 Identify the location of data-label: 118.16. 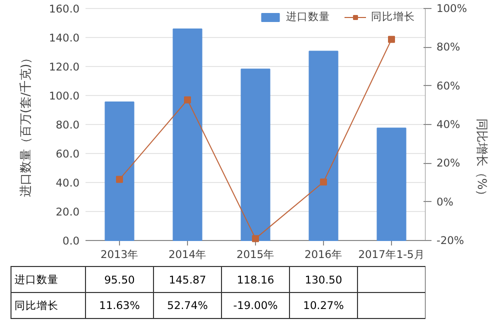
(255, 280).